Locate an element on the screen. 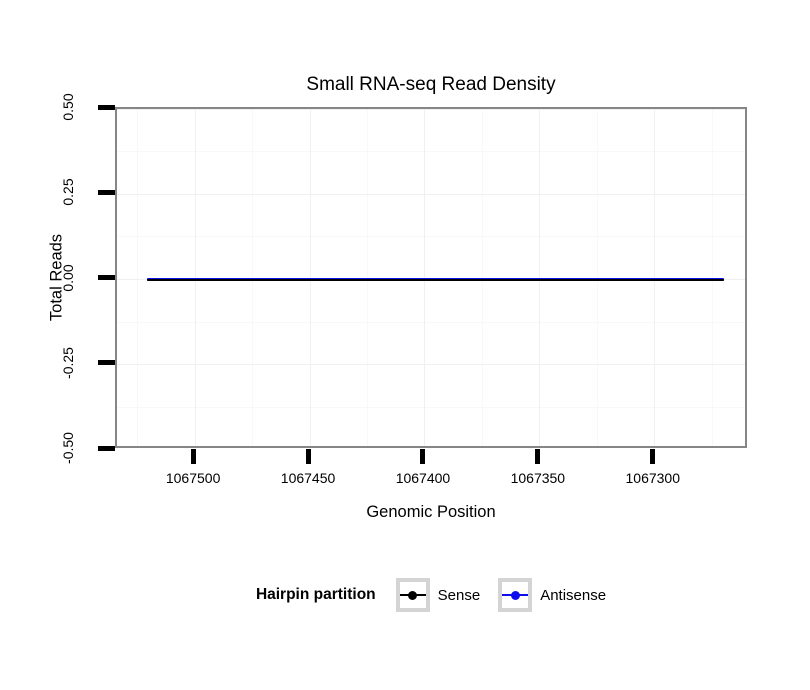 The width and height of the screenshot is (810, 690). legend-label: Antisense is located at coordinates (573, 595).